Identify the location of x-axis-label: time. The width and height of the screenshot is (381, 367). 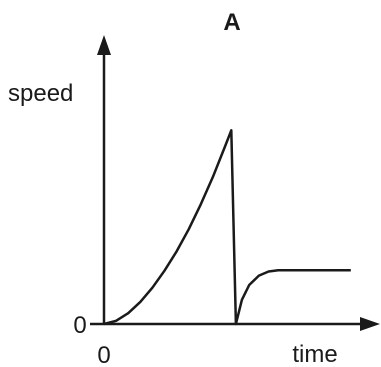
(314, 354).